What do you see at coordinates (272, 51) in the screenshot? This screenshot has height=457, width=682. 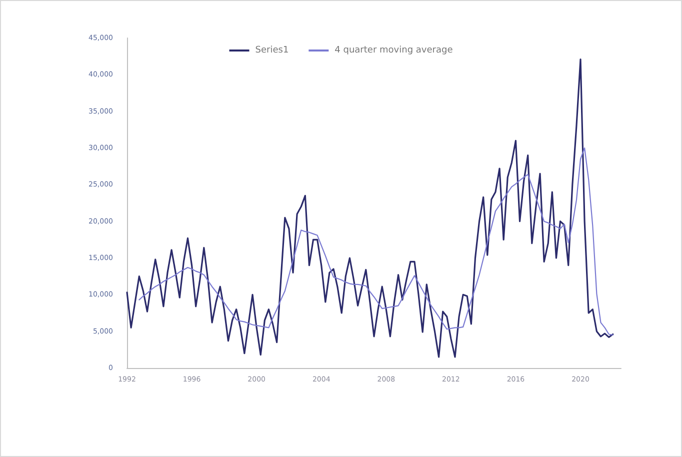 I see `legend-label: Series1` at bounding box center [272, 51].